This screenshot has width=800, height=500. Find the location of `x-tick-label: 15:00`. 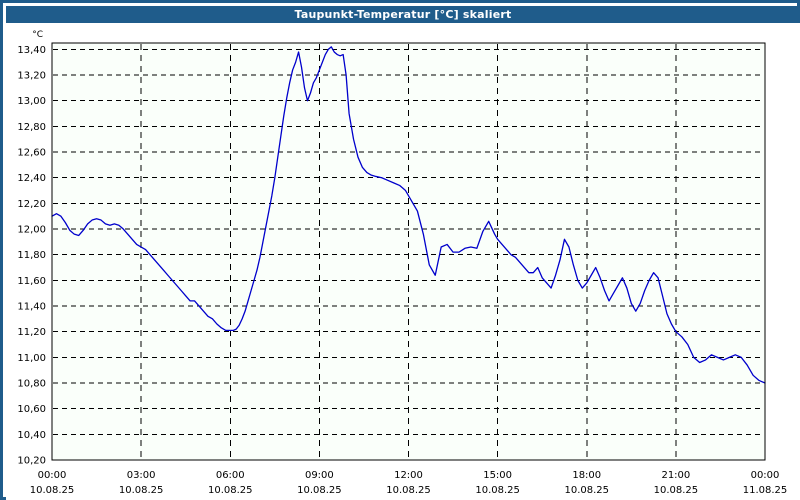

x-tick-label: 15:00 is located at coordinates (497, 475).